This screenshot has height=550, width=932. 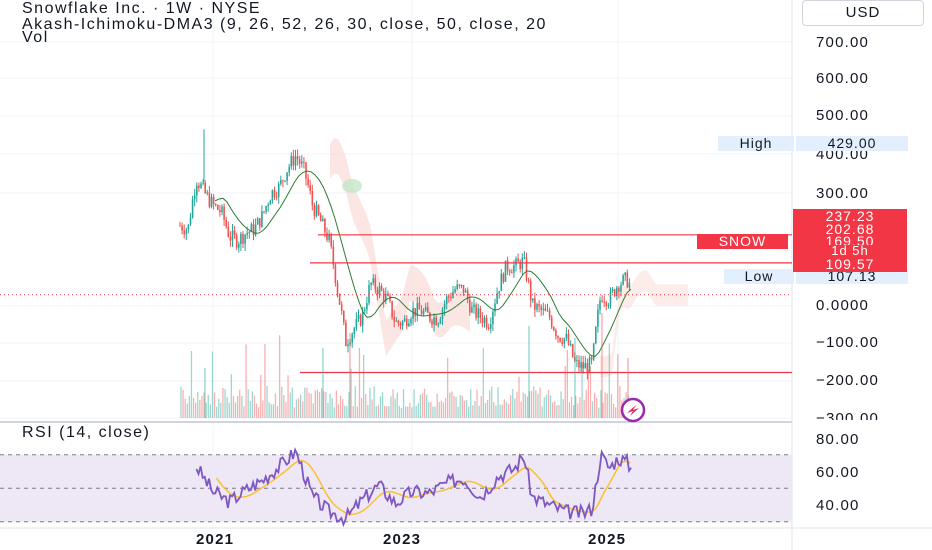 What do you see at coordinates (86, 432) in the screenshot?
I see `rsi-title: RSI (14, close)` at bounding box center [86, 432].